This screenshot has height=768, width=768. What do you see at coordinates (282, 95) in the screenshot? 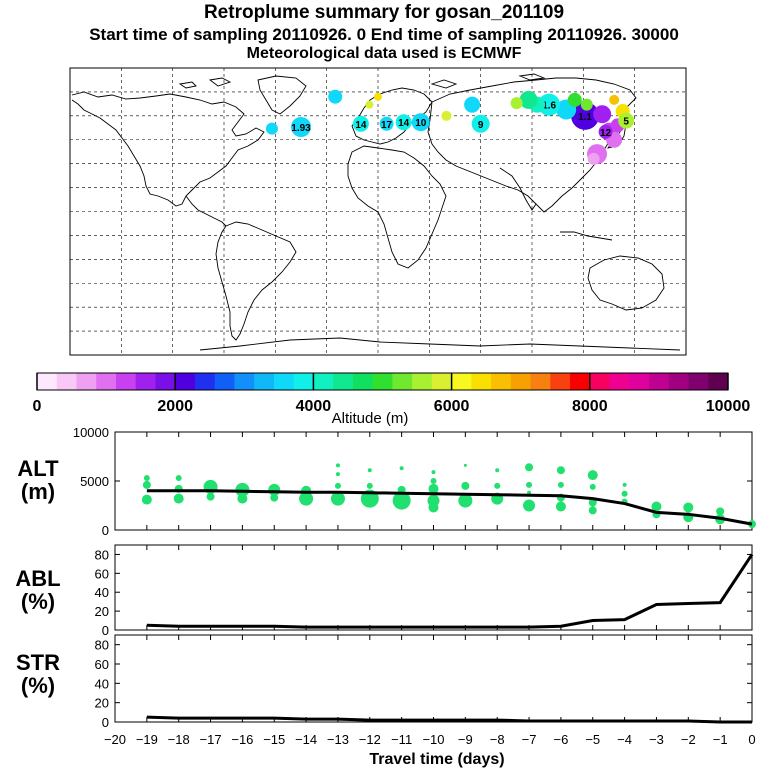
I see `greenland-coast` at bounding box center [282, 95].